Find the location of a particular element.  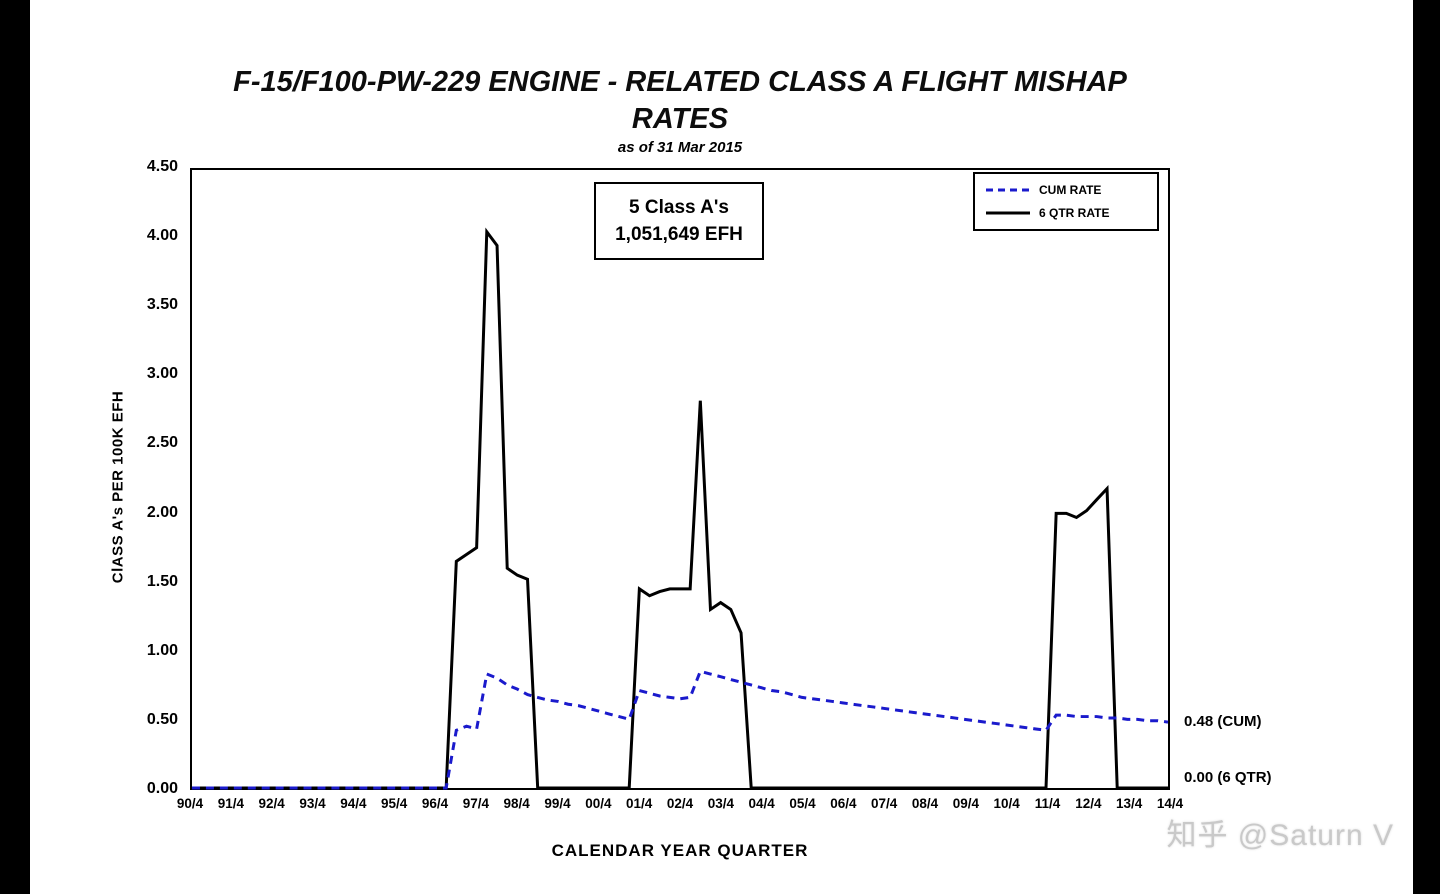

x-tick-label: 07/4 is located at coordinates (884, 803).